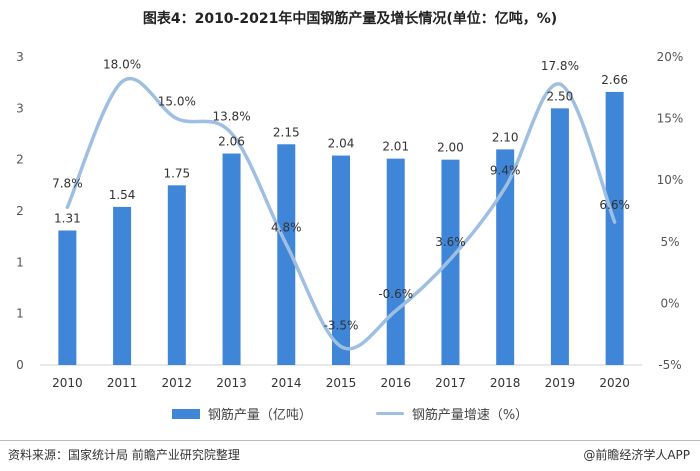 The height and width of the screenshot is (471, 700). What do you see at coordinates (670, 180) in the screenshot?
I see `right-axis-tick-label: 10%` at bounding box center [670, 180].